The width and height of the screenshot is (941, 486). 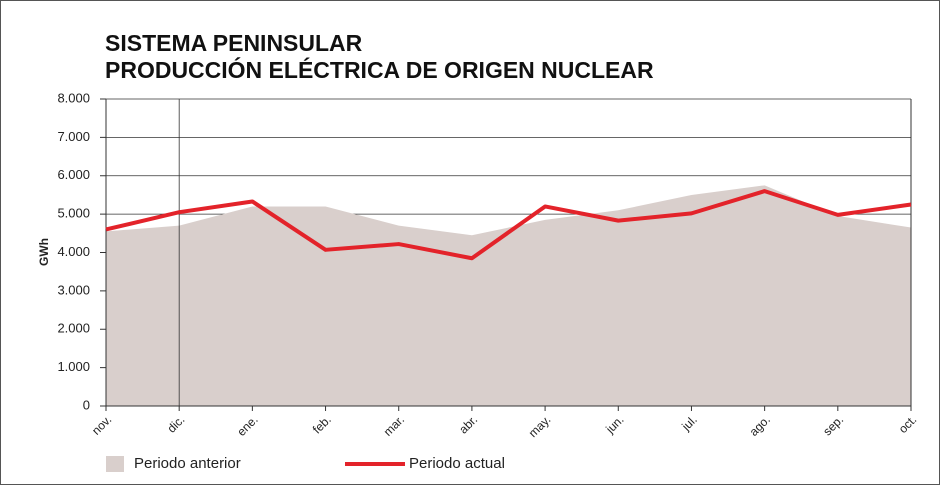 I want to click on y-tick-label: 5.000, so click(x=73, y=213).